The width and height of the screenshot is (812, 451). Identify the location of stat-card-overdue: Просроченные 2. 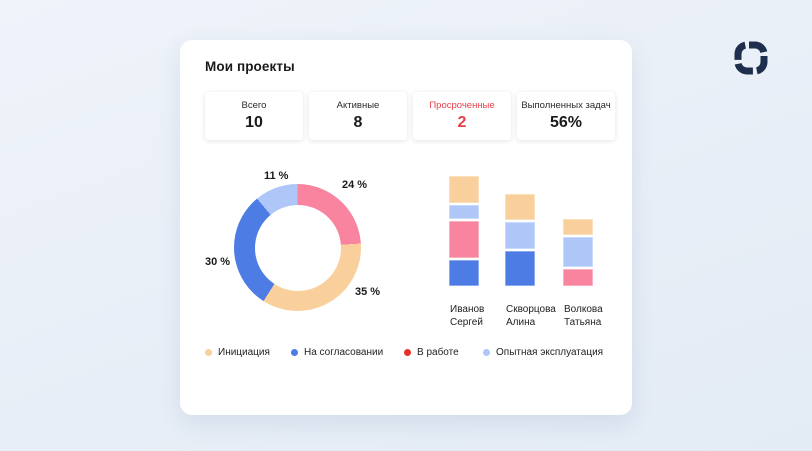
(462, 116).